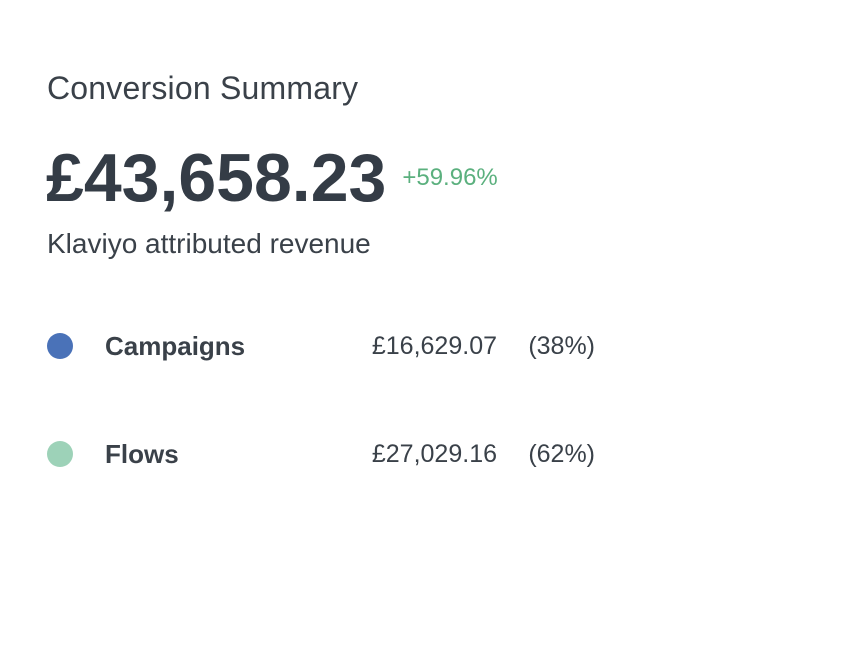 The image size is (867, 662). Describe the element at coordinates (216, 178) in the screenshot. I see `total-revenue: £43,658.23` at that location.